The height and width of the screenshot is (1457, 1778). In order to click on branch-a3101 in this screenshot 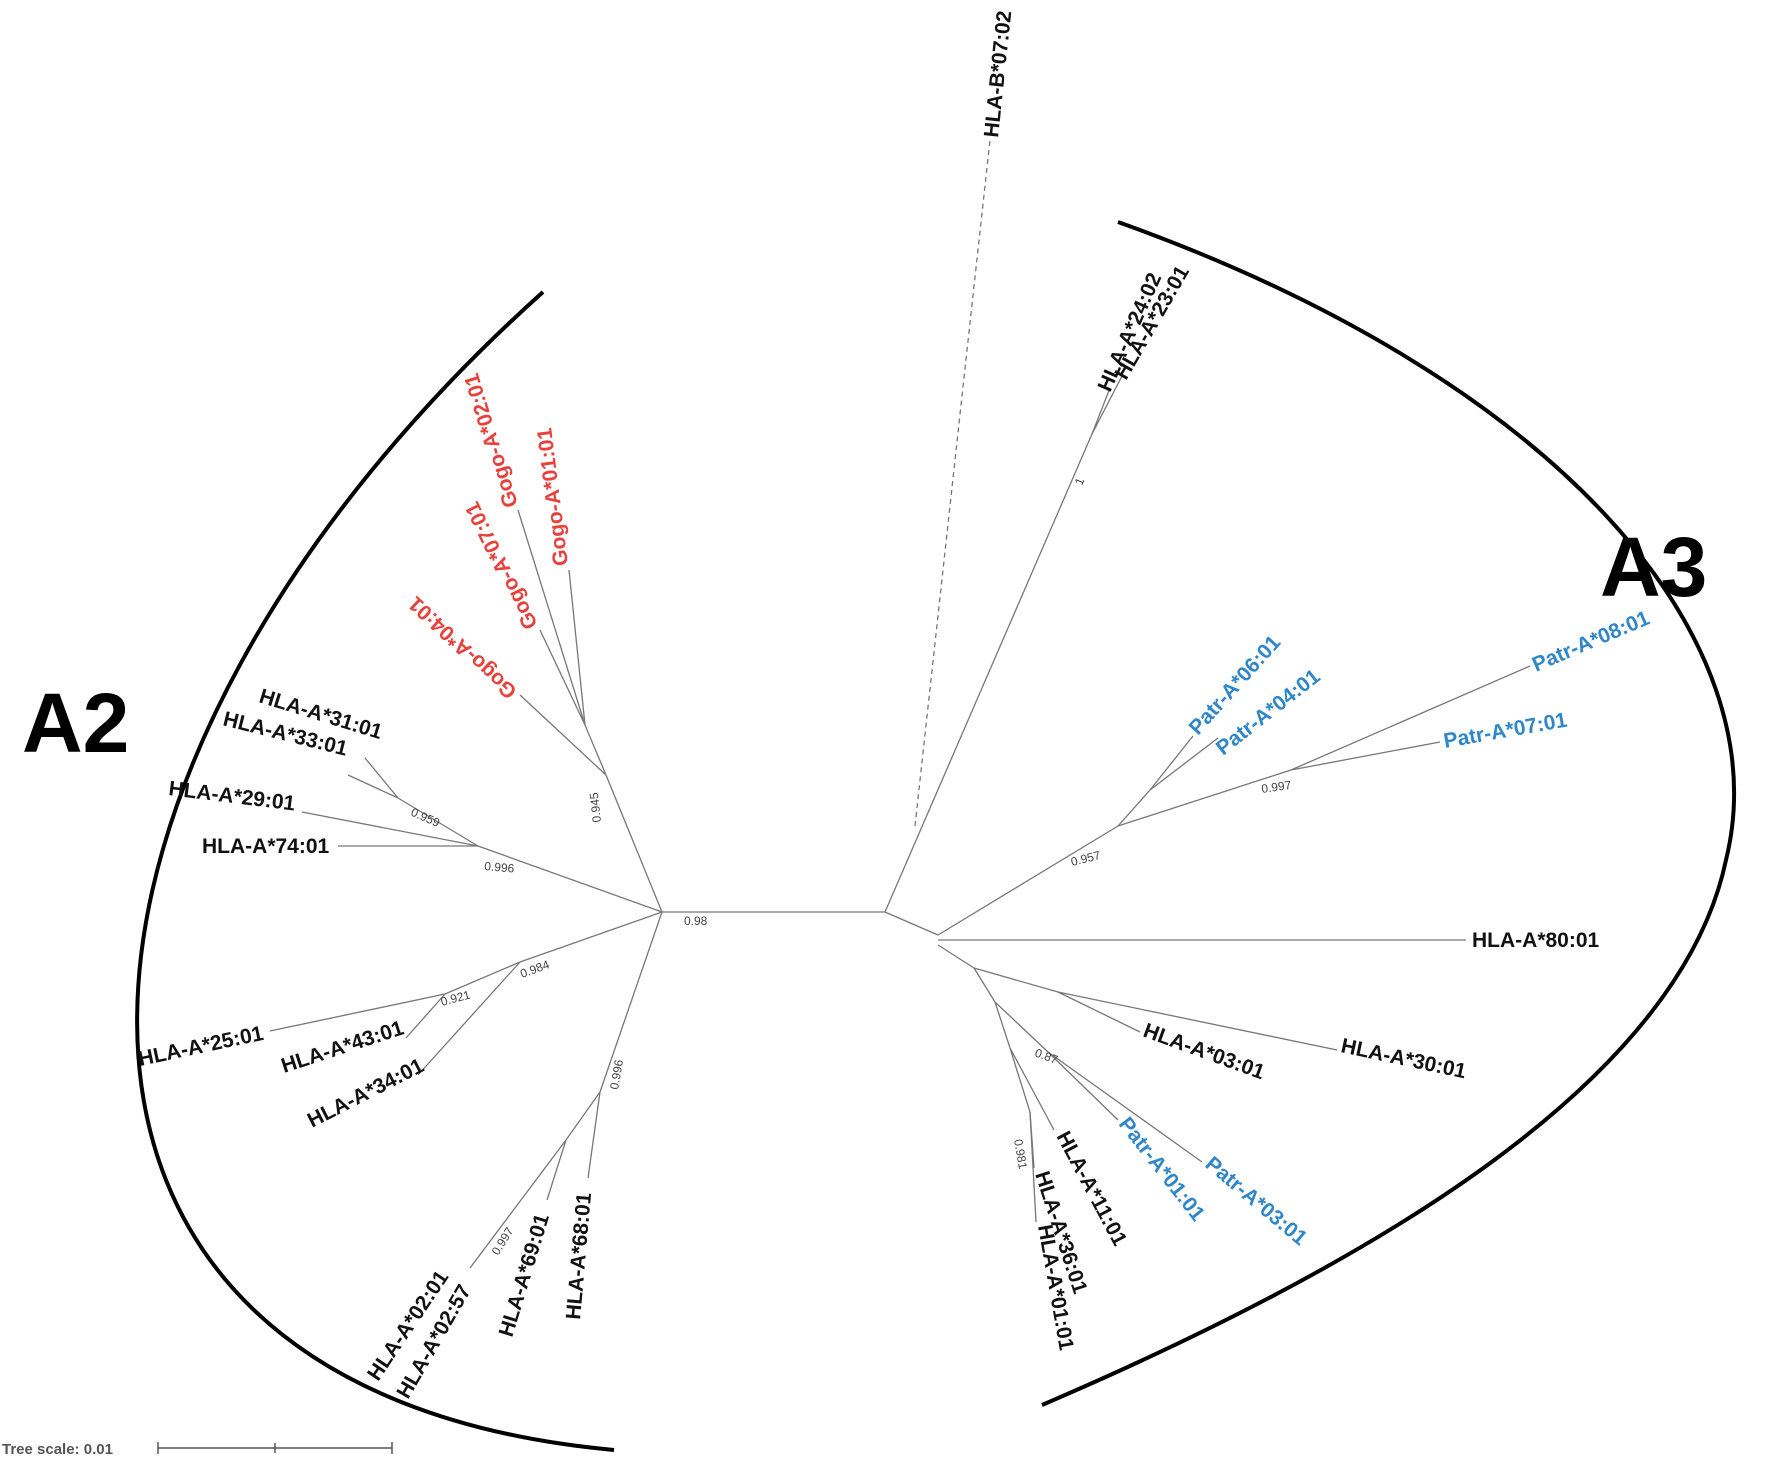, I will do `click(381, 778)`.